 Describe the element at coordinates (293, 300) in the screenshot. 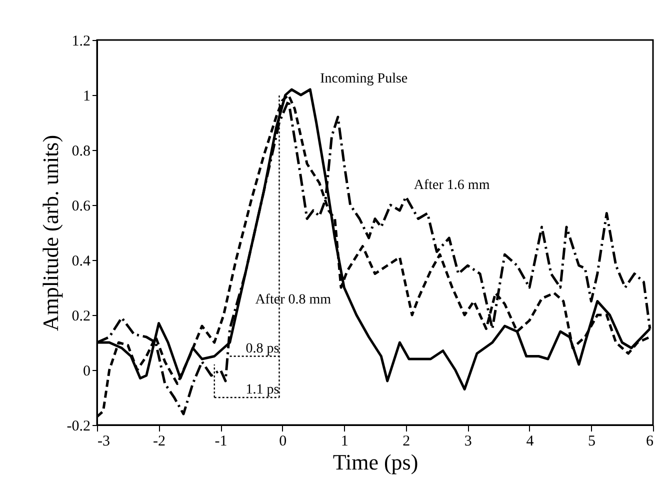

I see `series-label: After 0.8 mm` at that location.